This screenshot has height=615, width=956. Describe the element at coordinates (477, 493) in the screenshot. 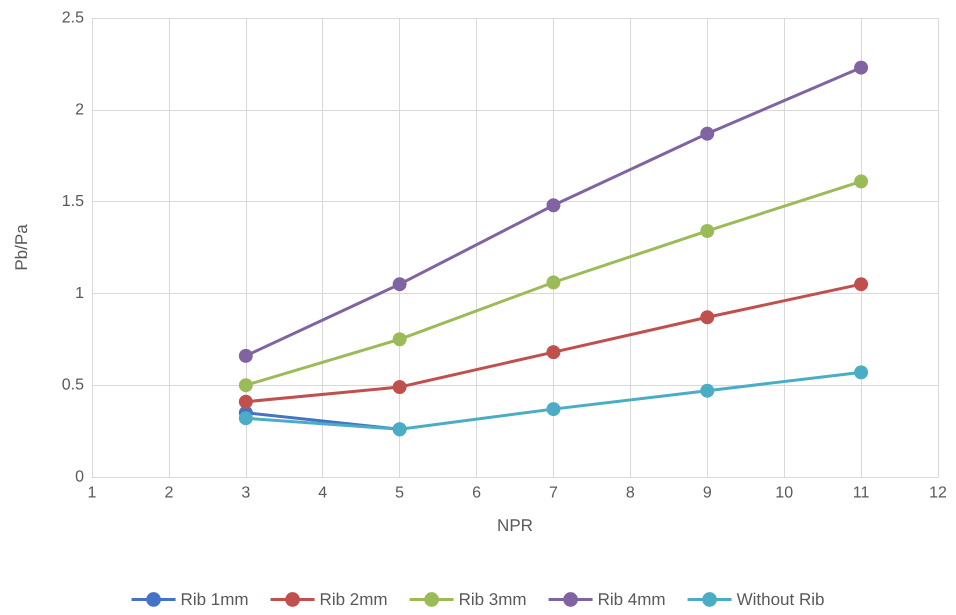

I see `x-tick-label: 6` at that location.